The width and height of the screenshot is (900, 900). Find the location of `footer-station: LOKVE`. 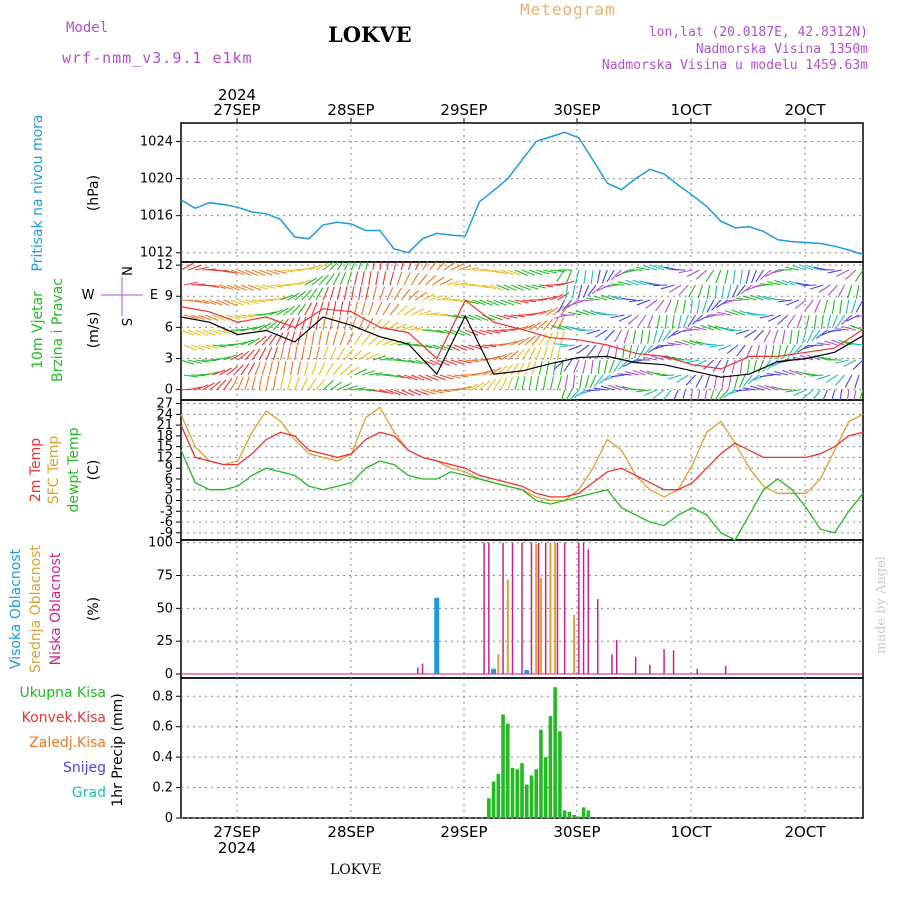

footer-station: LOKVE is located at coordinates (356, 870).